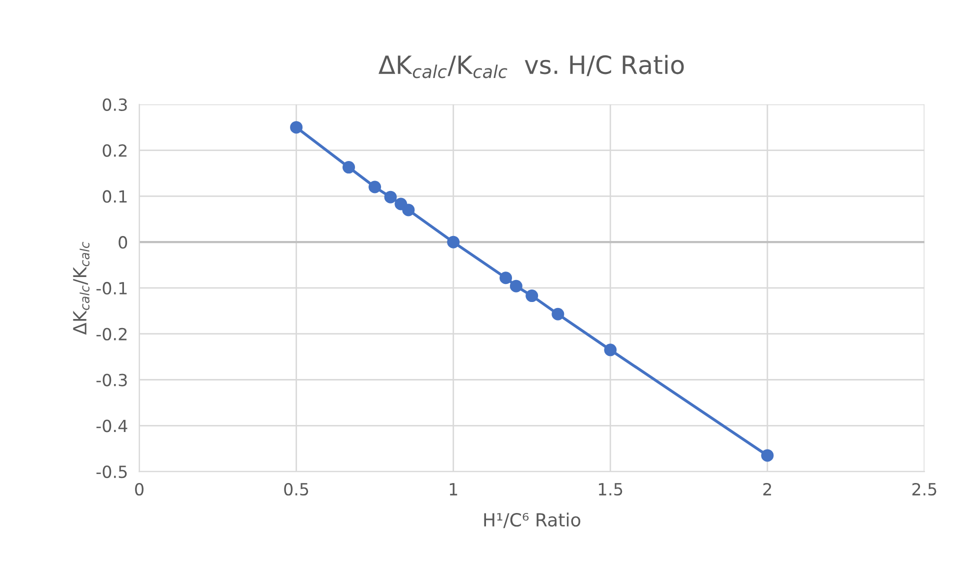  What do you see at coordinates (139, 489) in the screenshot?
I see `x-tick-label: 0` at bounding box center [139, 489].